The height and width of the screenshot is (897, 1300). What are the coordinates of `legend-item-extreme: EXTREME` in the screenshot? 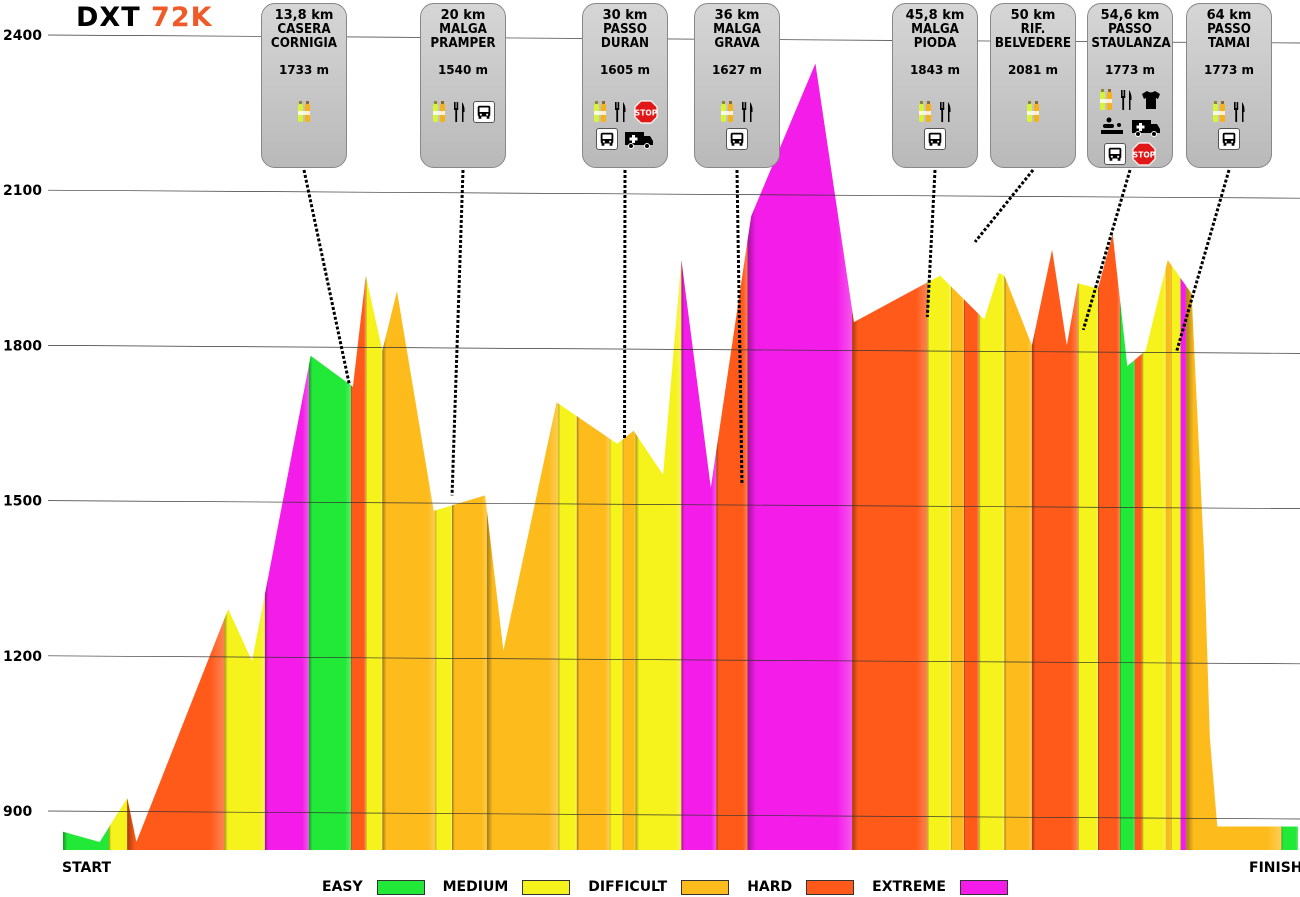 It's located at (940, 887).